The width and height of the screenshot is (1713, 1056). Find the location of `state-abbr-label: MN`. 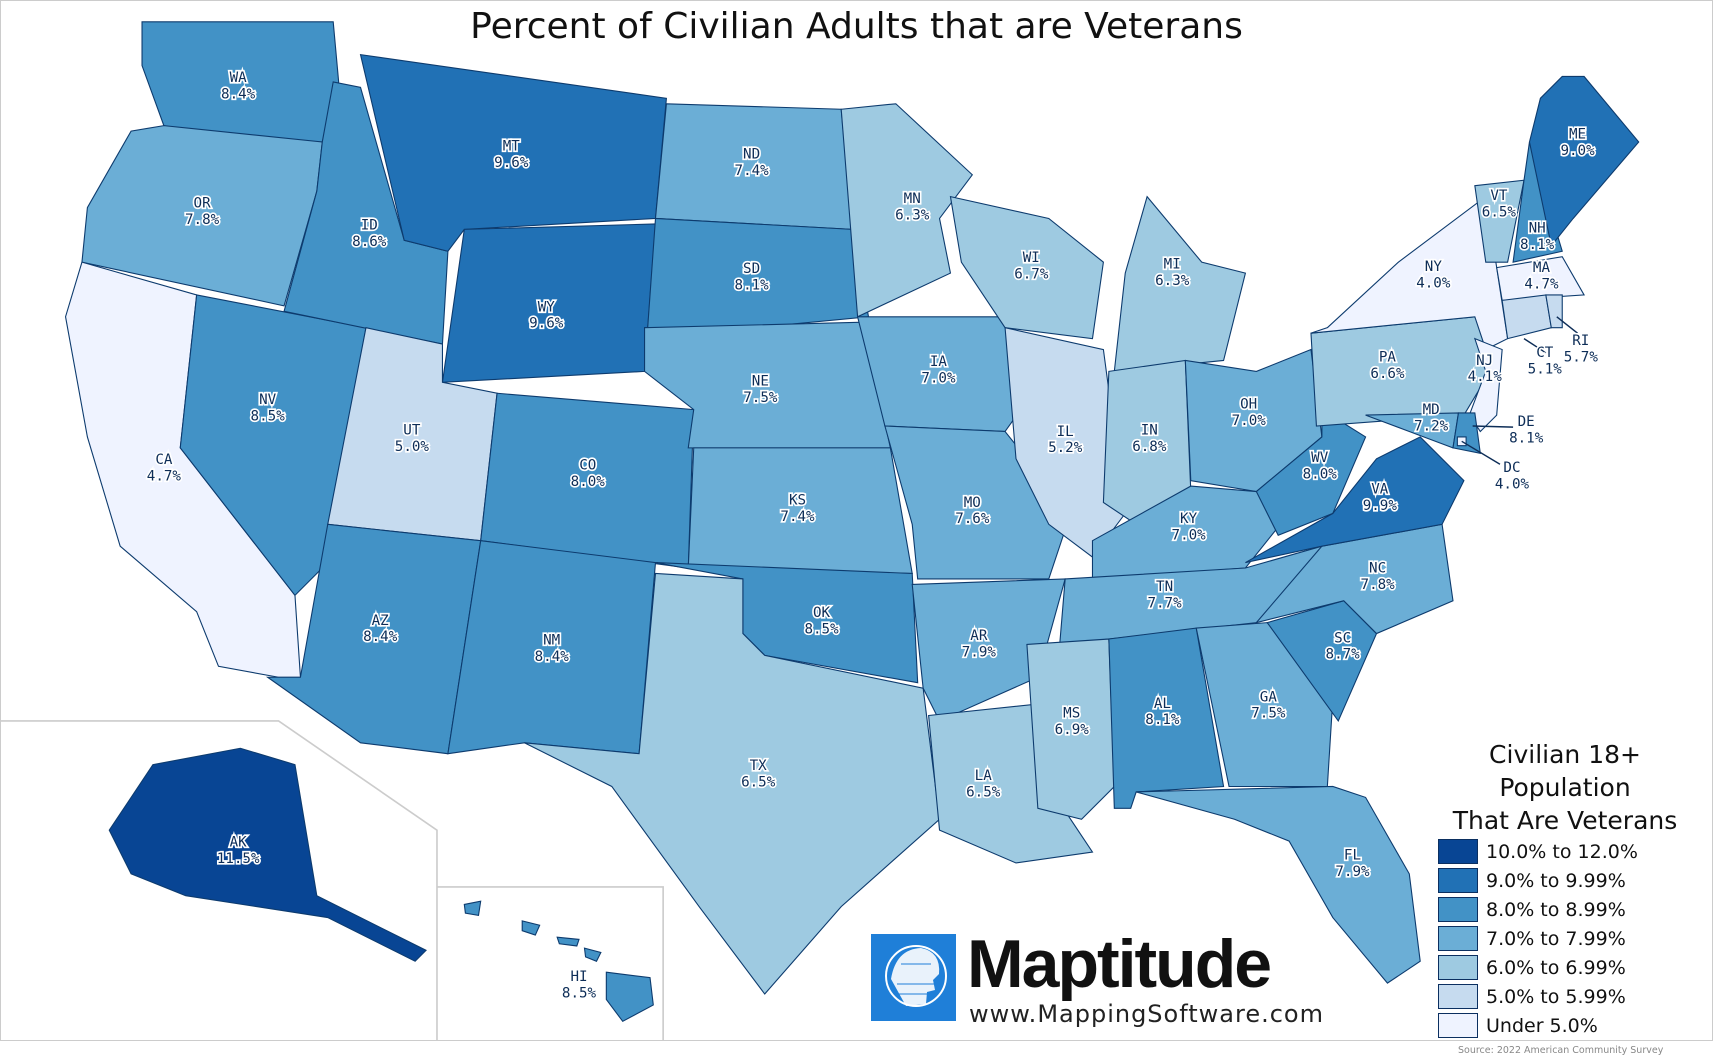

state-abbr-label: MN is located at coordinates (912, 199).